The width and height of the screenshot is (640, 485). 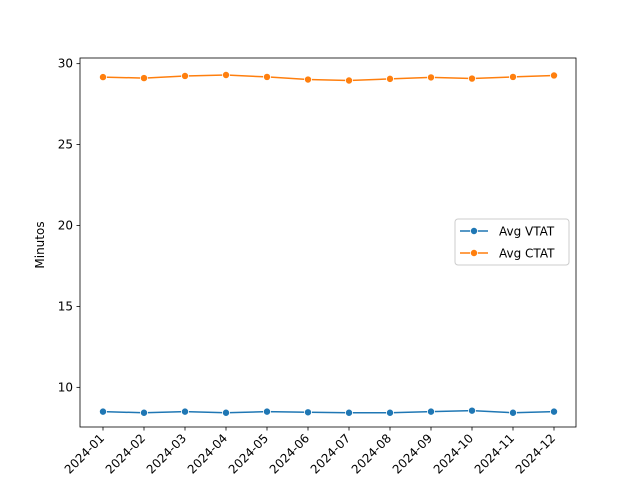 I want to click on y-tick-label: 25, so click(x=65, y=145).